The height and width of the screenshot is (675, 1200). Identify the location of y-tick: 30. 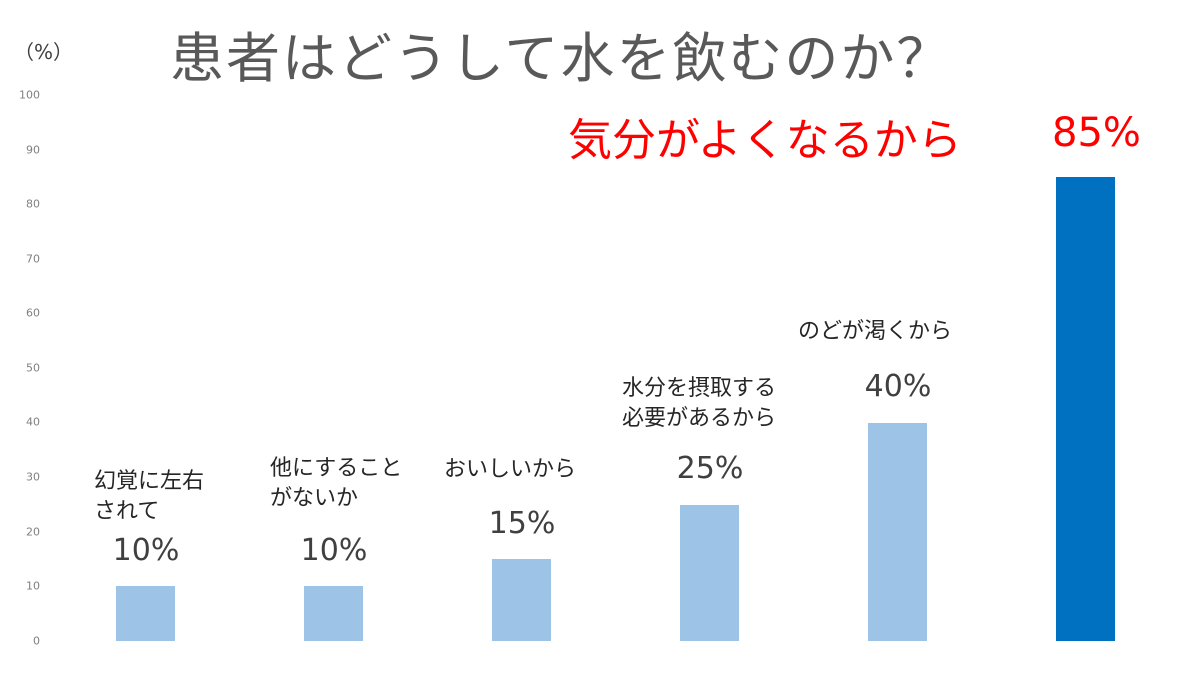
(33, 477).